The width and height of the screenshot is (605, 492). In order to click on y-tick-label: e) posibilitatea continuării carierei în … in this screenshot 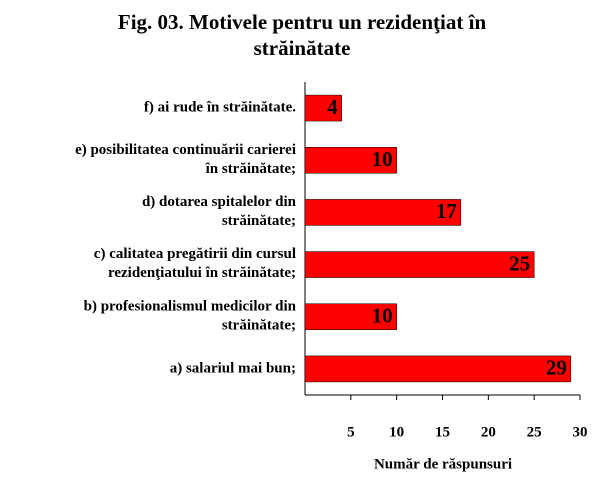, I will do `click(185, 159)`.